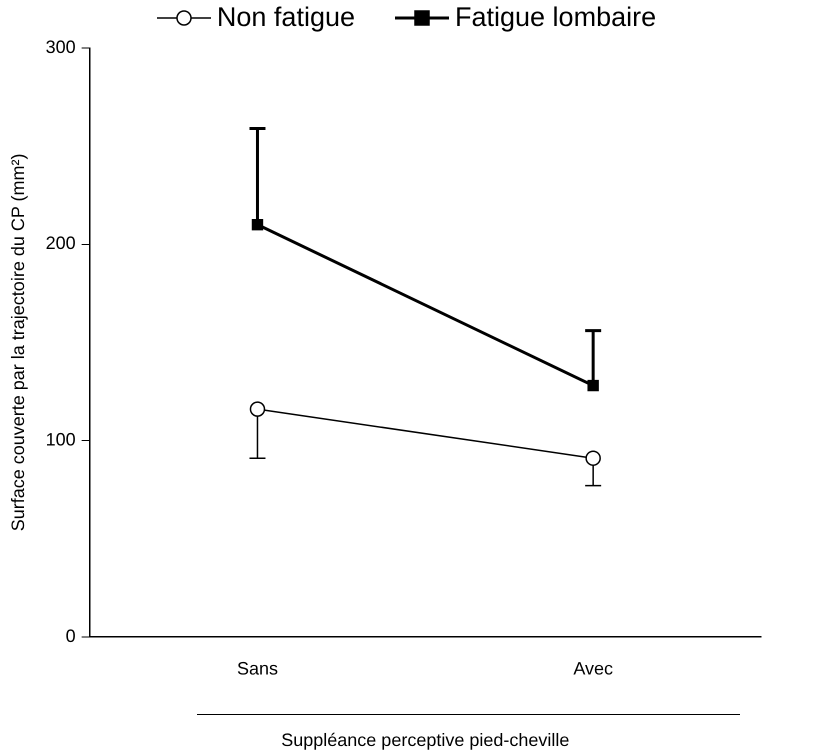 The width and height of the screenshot is (813, 756). What do you see at coordinates (555, 17) in the screenshot?
I see `legend-label: Fatigue lombaire` at bounding box center [555, 17].